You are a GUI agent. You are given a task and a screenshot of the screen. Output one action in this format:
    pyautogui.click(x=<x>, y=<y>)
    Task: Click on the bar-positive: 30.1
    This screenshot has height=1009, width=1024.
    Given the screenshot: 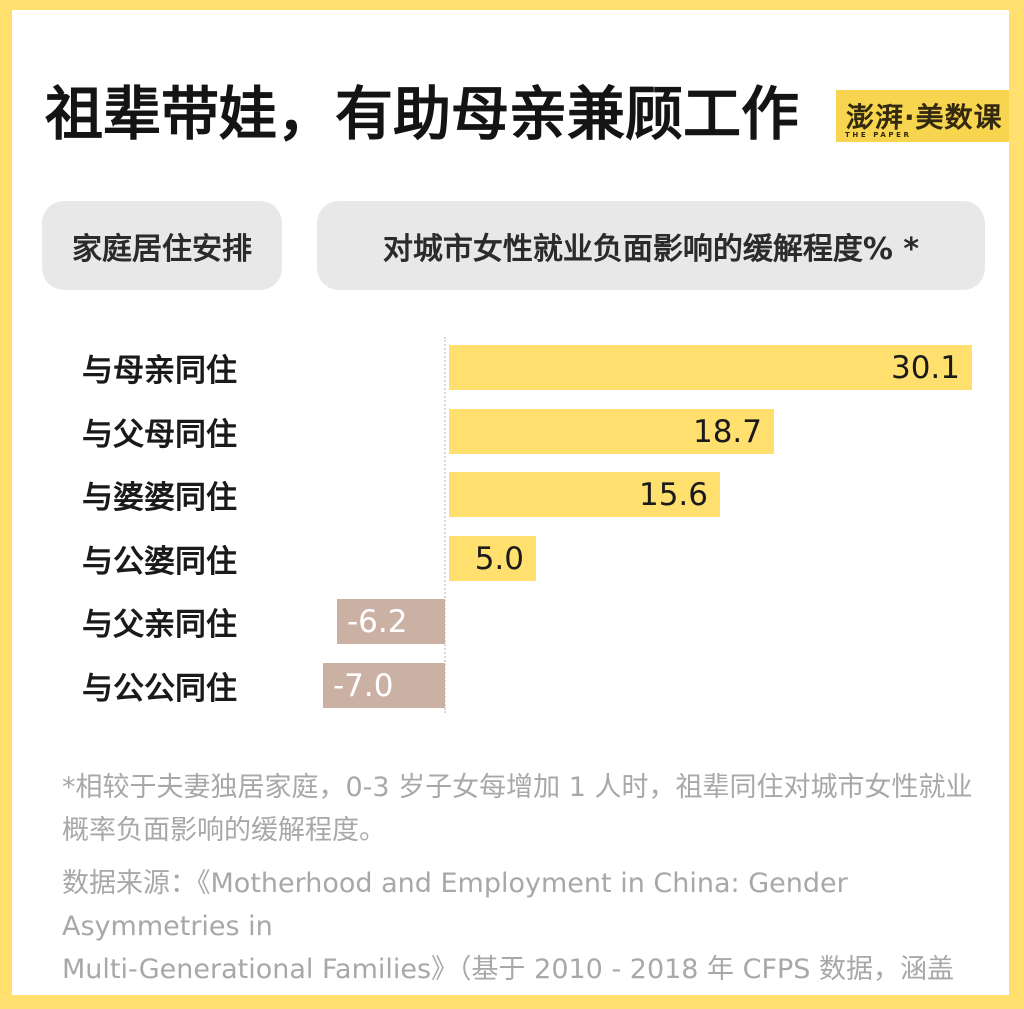 What is the action you would take?
    pyautogui.click(x=710, y=367)
    